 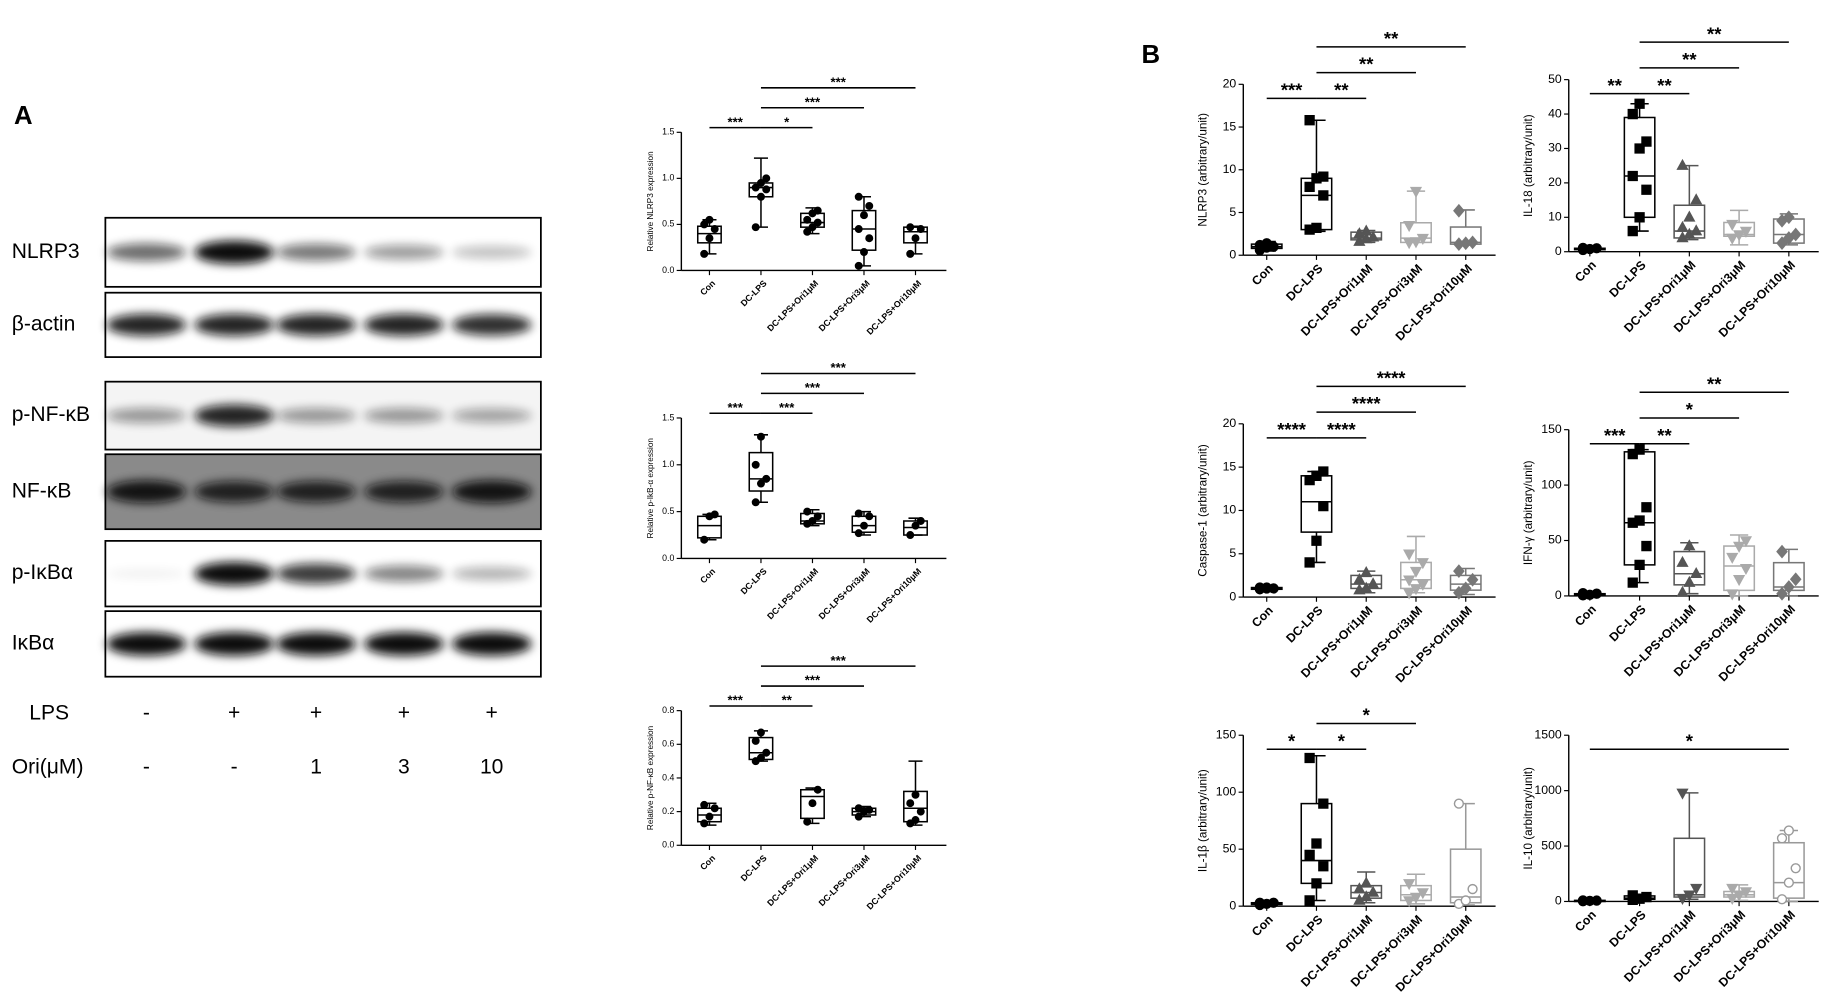 What do you see at coordinates (1547, 790) in the screenshot?
I see `y-tick-label: 1000` at bounding box center [1547, 790].